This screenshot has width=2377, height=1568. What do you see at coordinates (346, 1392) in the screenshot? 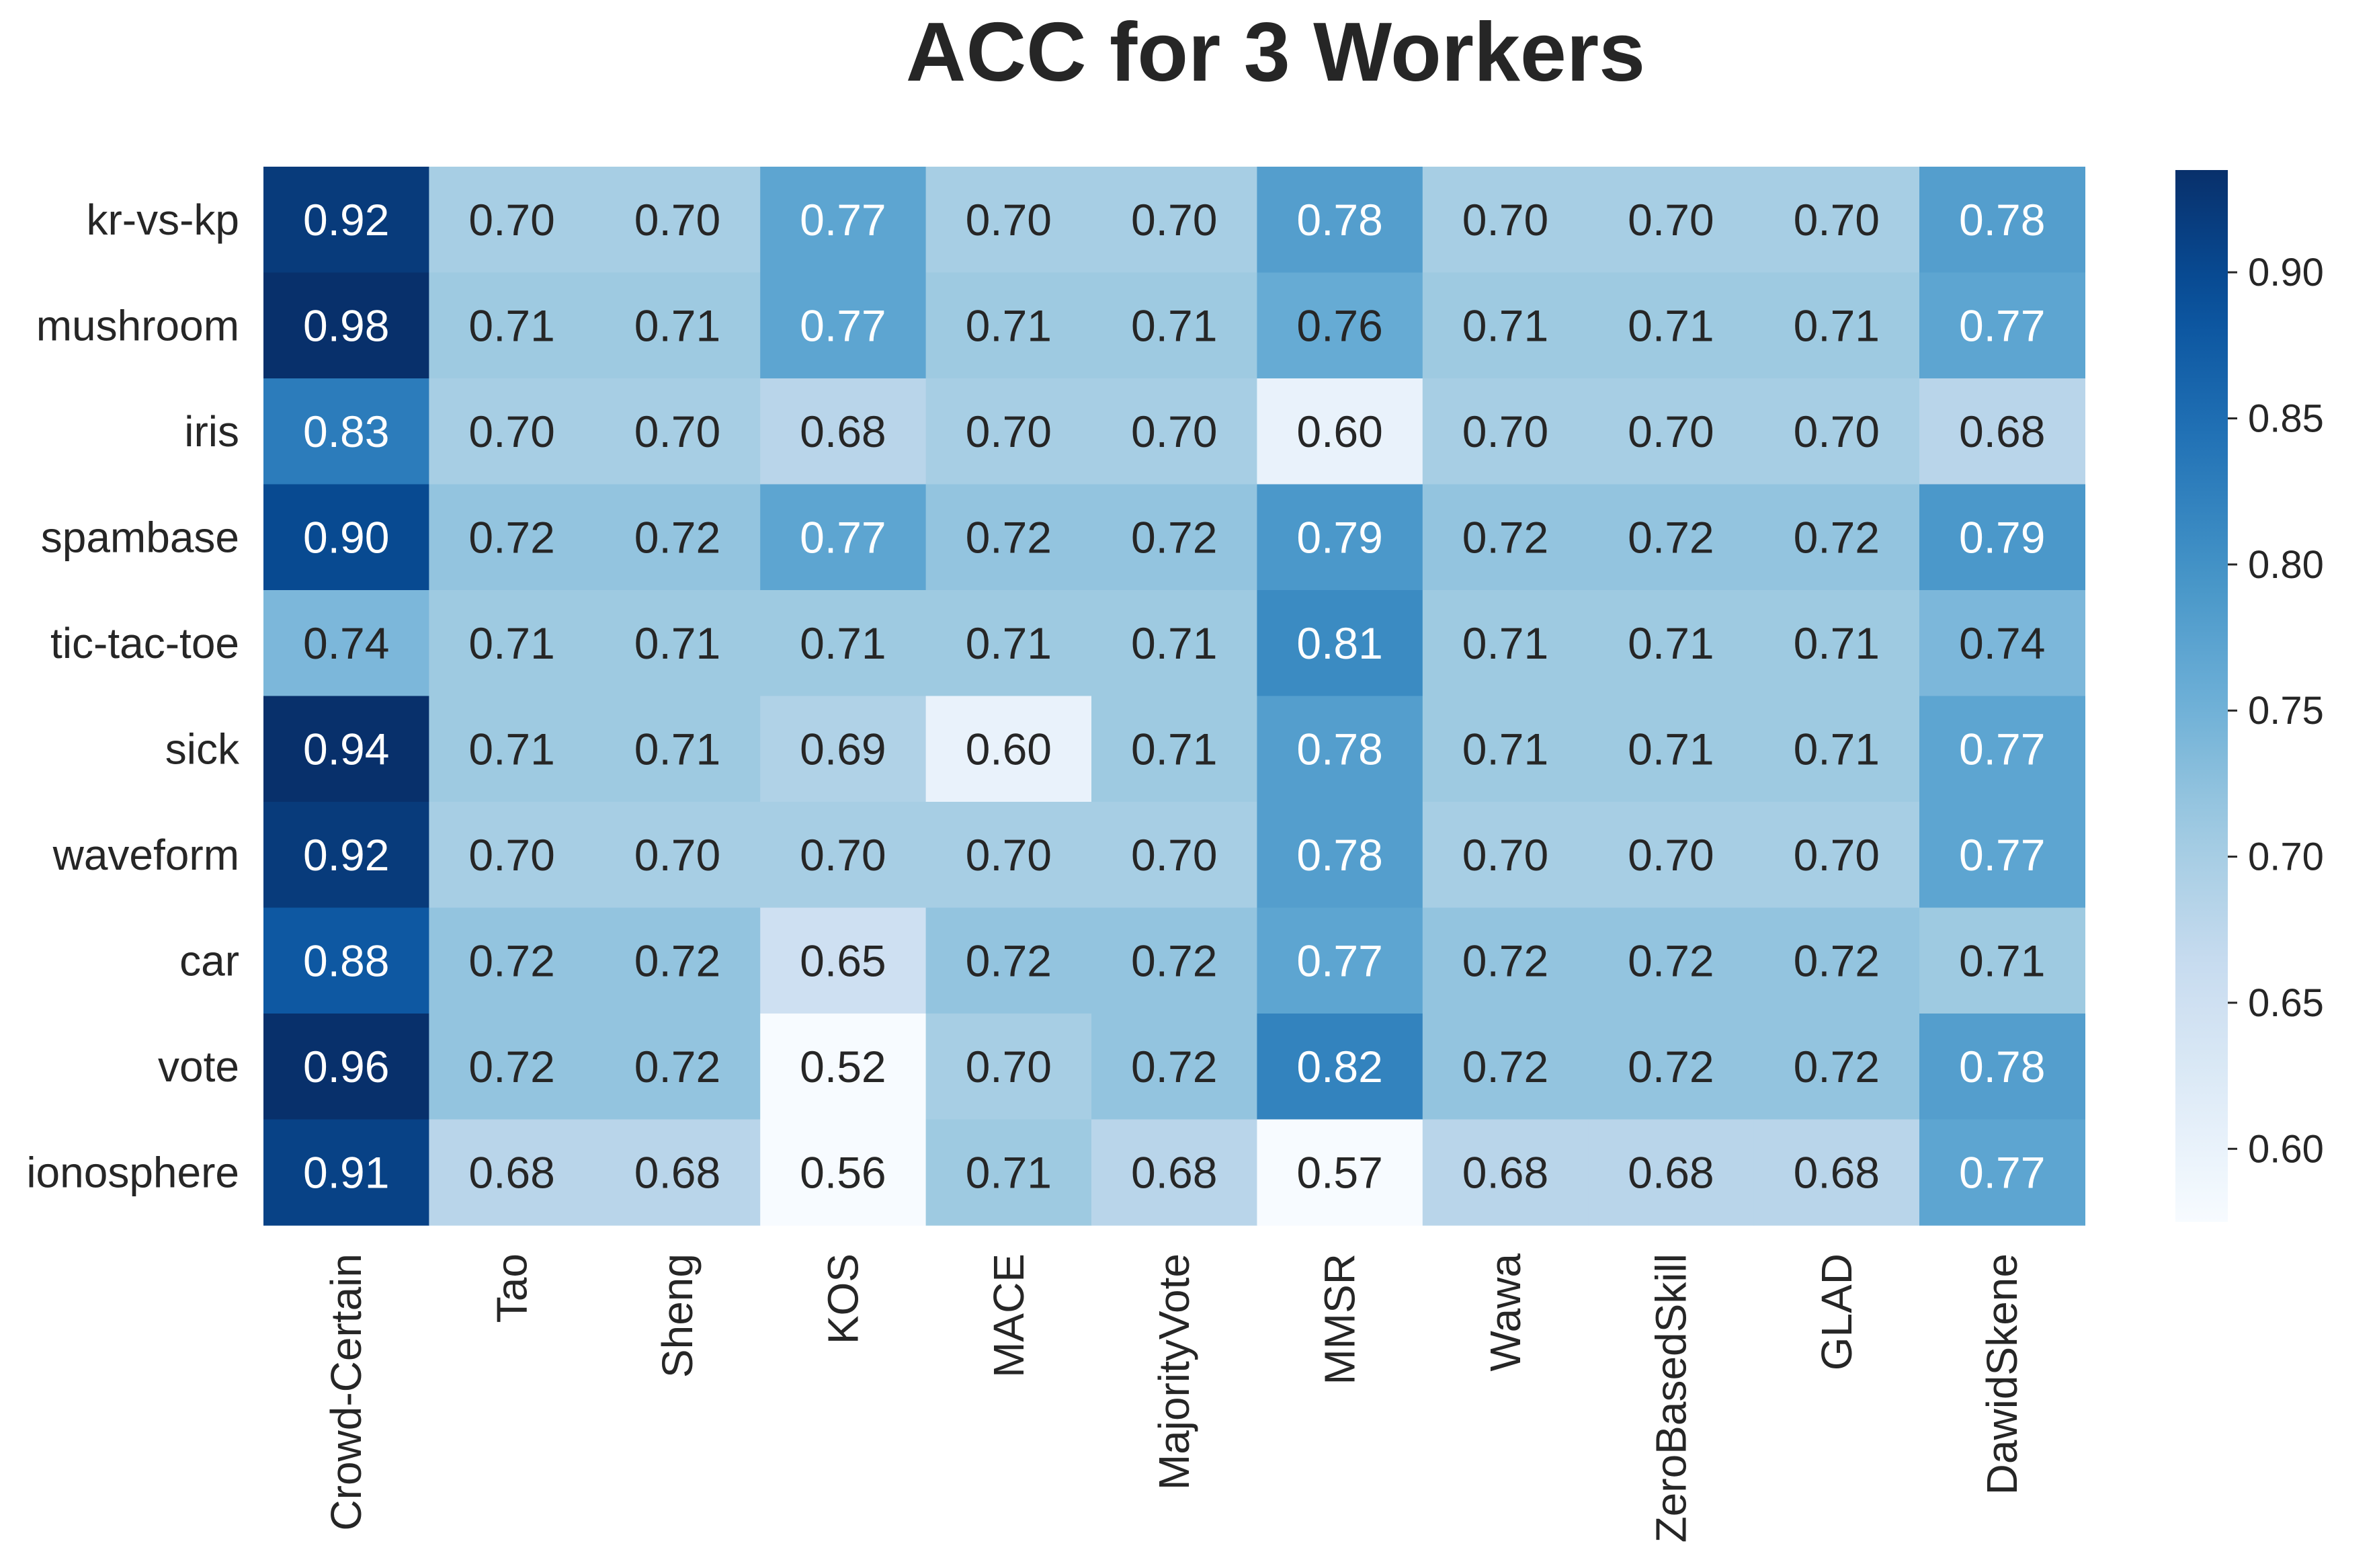
I see `column-label: Crowd-Certain` at bounding box center [346, 1392].